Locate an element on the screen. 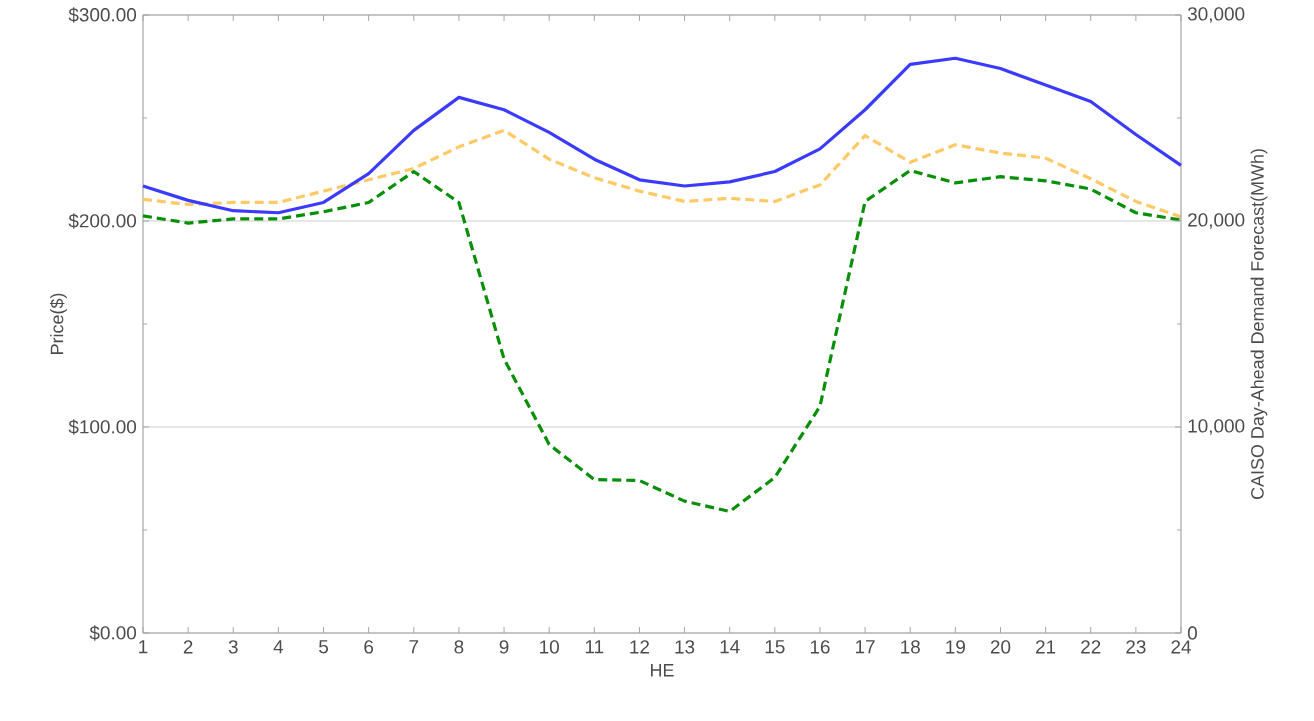 Image resolution: width=1314 pixels, height=721 pixels. y-axis-title: Price($) is located at coordinates (58, 323).